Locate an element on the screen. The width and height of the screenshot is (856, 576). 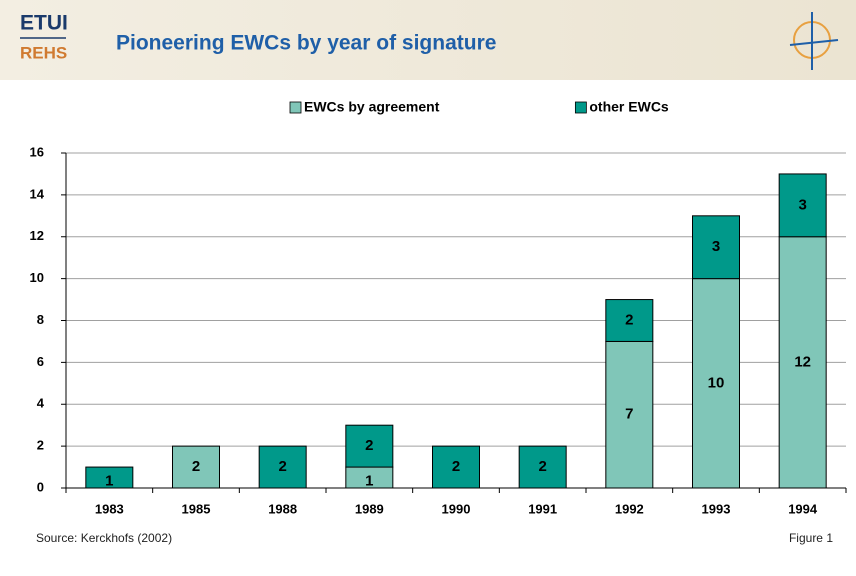
x-tick-label: 1994 is located at coordinates (803, 508).